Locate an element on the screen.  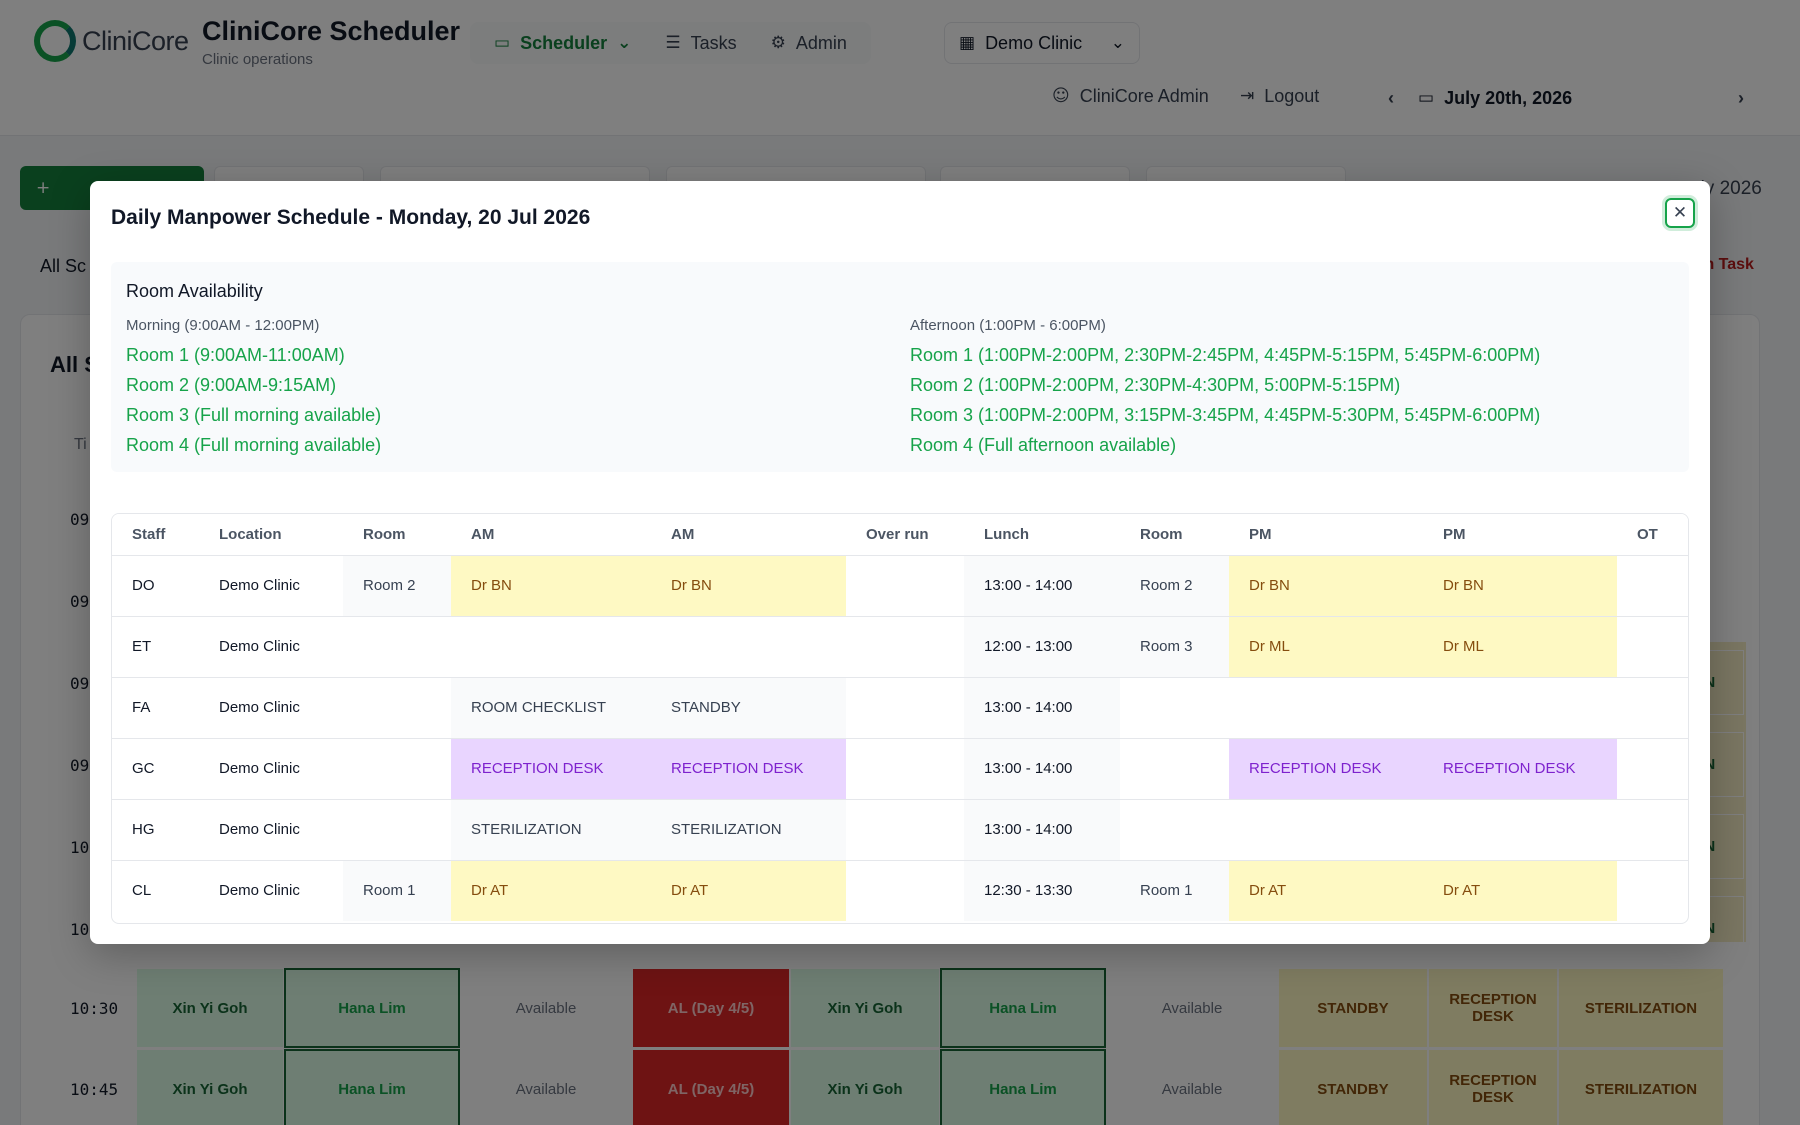
cell-room-am: Room 2 is located at coordinates (397, 586).